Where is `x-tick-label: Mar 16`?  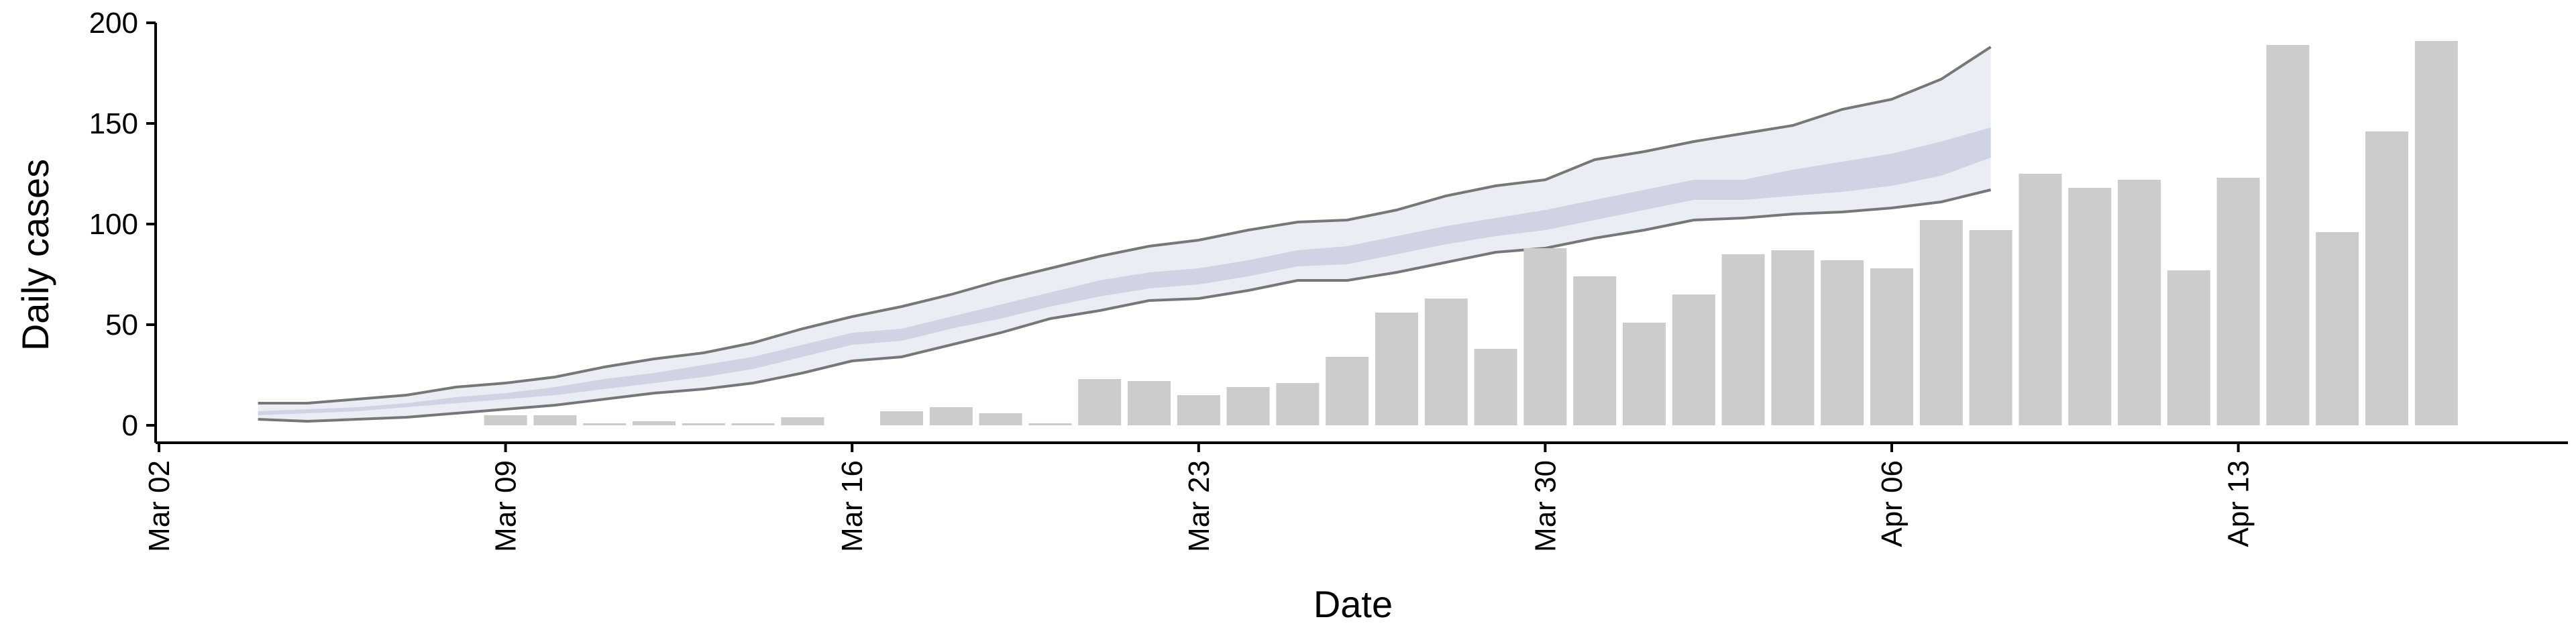 x-tick-label: Mar 16 is located at coordinates (852, 506).